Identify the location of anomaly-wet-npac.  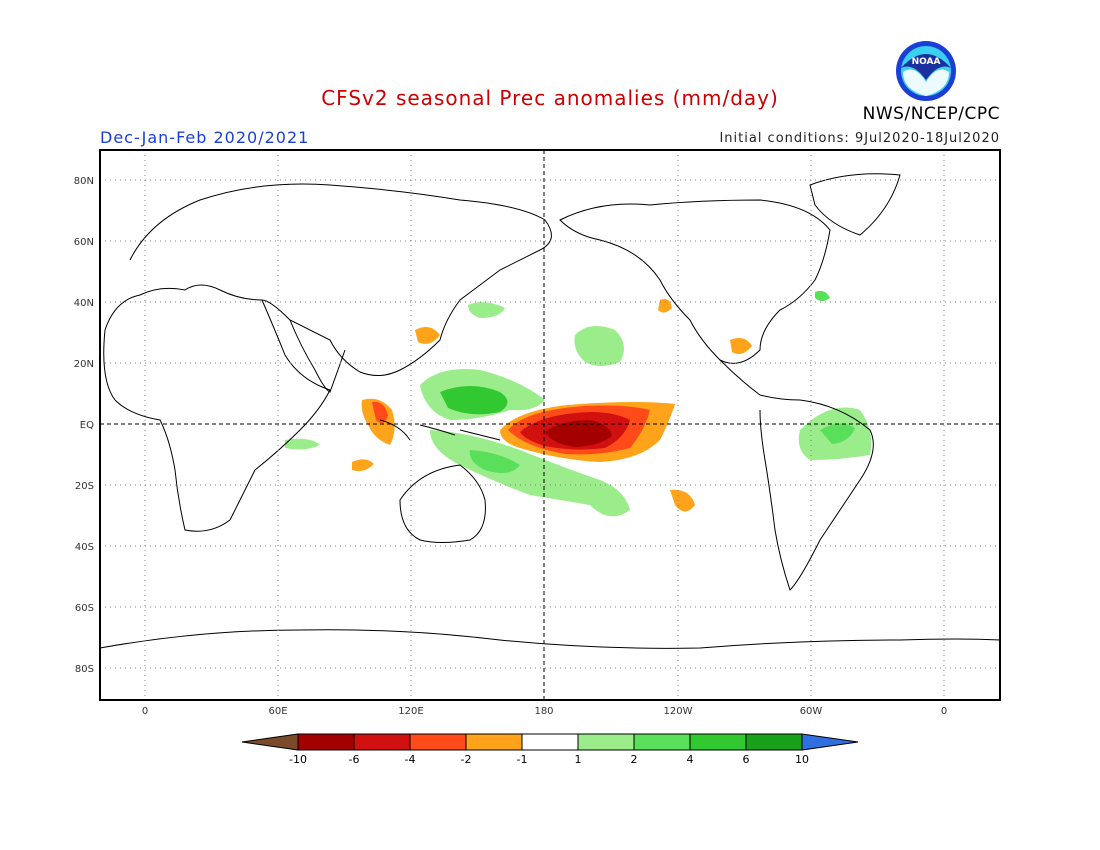
(599, 346).